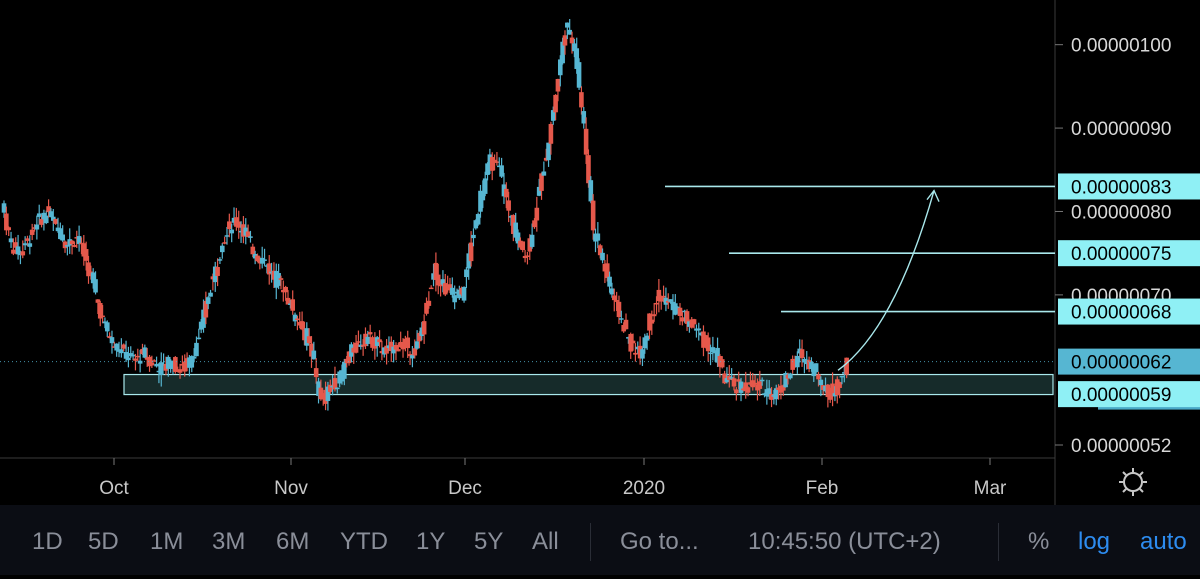 The height and width of the screenshot is (579, 1200). What do you see at coordinates (229, 541) in the screenshot?
I see `range-3m-button: 3M` at bounding box center [229, 541].